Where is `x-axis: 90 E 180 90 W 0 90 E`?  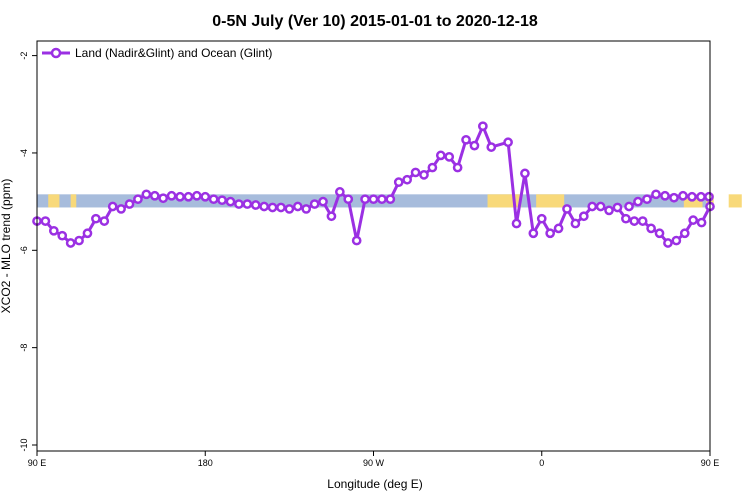 x-axis: 90 E 180 90 W 0 90 E is located at coordinates (373, 459).